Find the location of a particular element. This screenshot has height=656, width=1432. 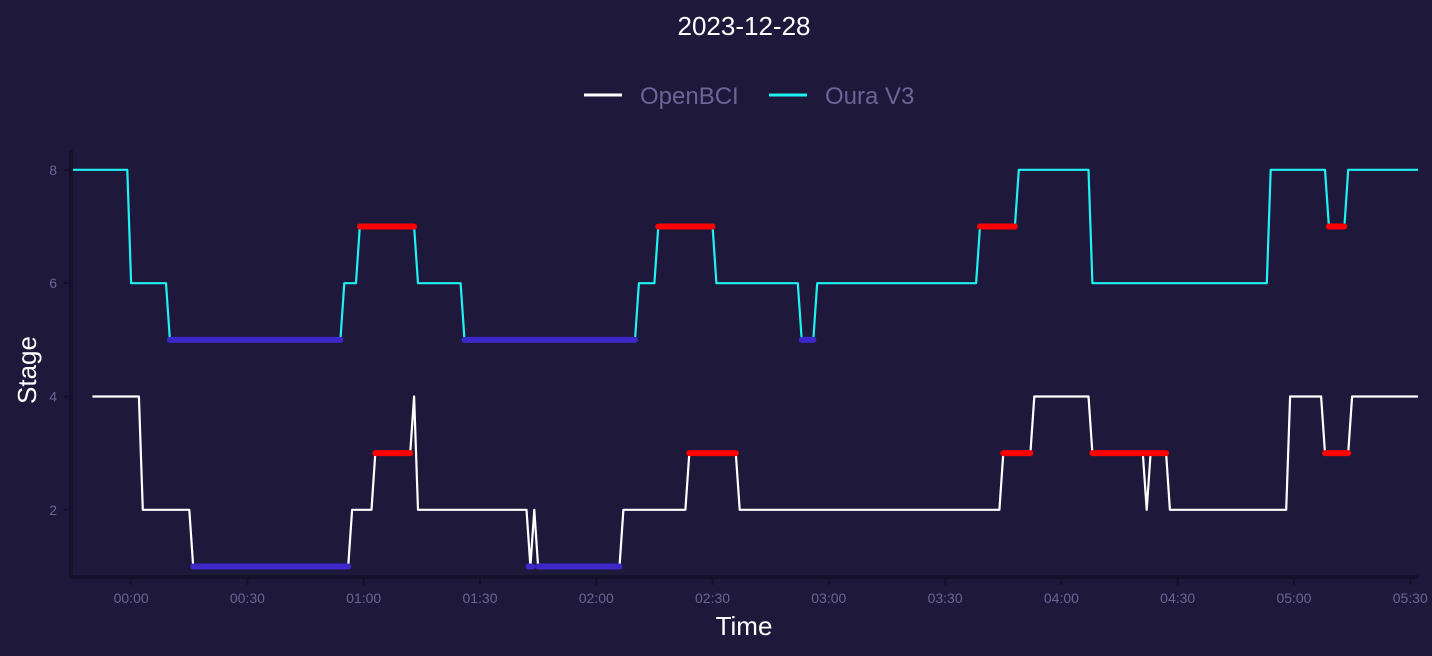

x-tick-label: 00:00 is located at coordinates (131, 598).